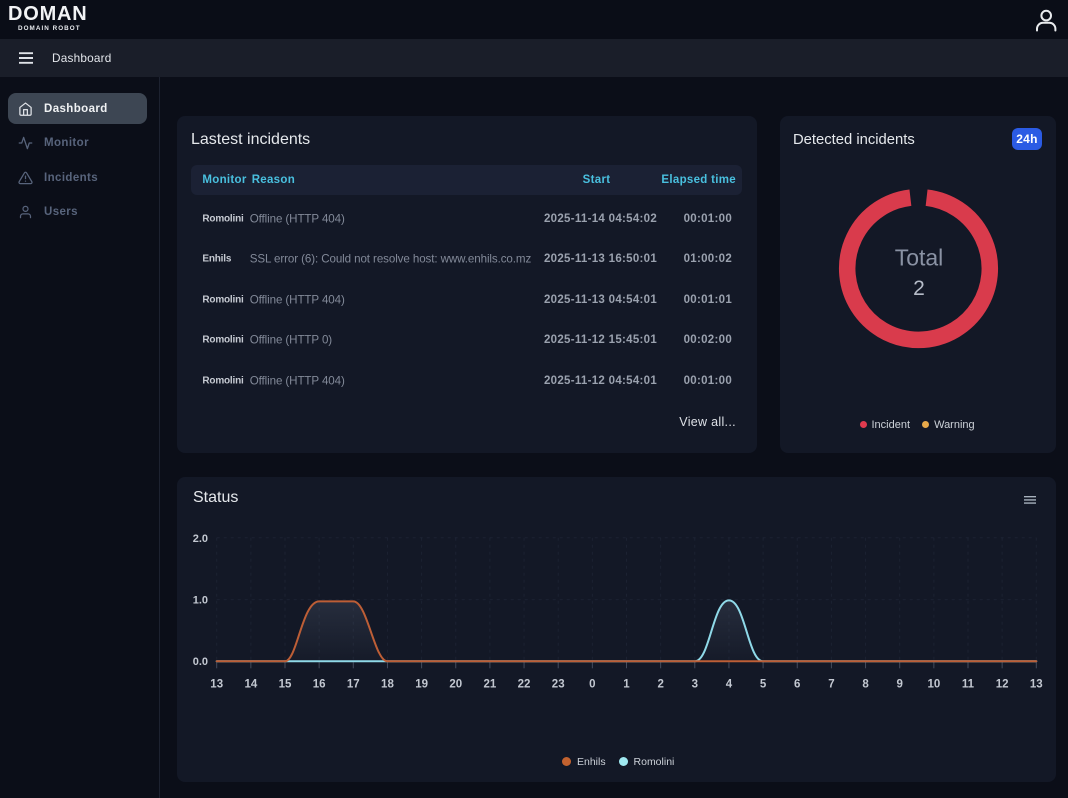 This screenshot has width=1068, height=798. I want to click on svg-text: 20, so click(455, 685).